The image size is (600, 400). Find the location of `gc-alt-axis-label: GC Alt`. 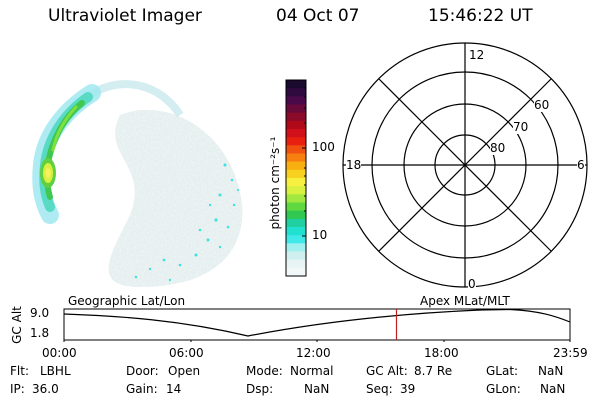

gc-alt-axis-label: GC Alt is located at coordinates (17, 325).